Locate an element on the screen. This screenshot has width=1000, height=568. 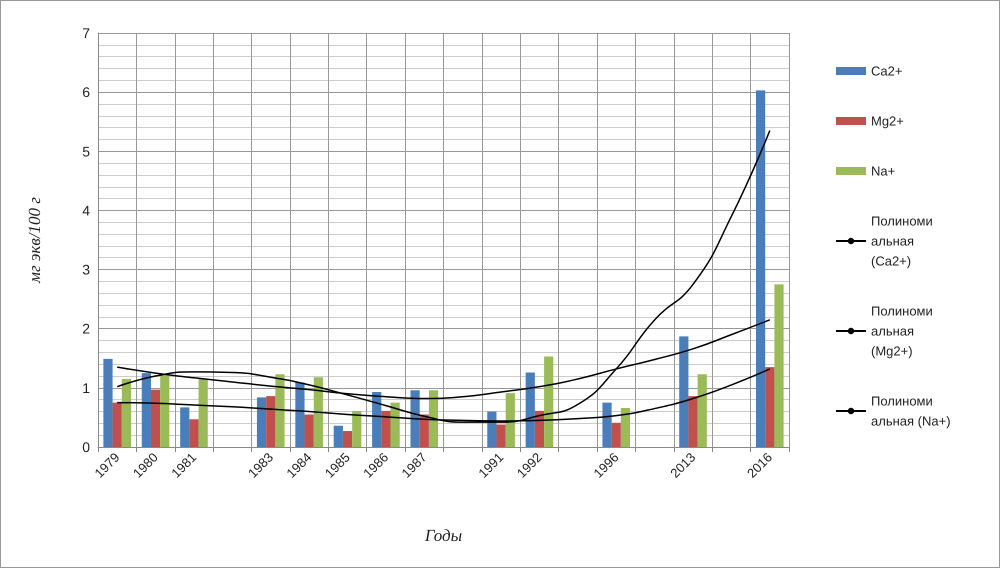
y-axis-title: мг экв/100 г is located at coordinates (34, 240).